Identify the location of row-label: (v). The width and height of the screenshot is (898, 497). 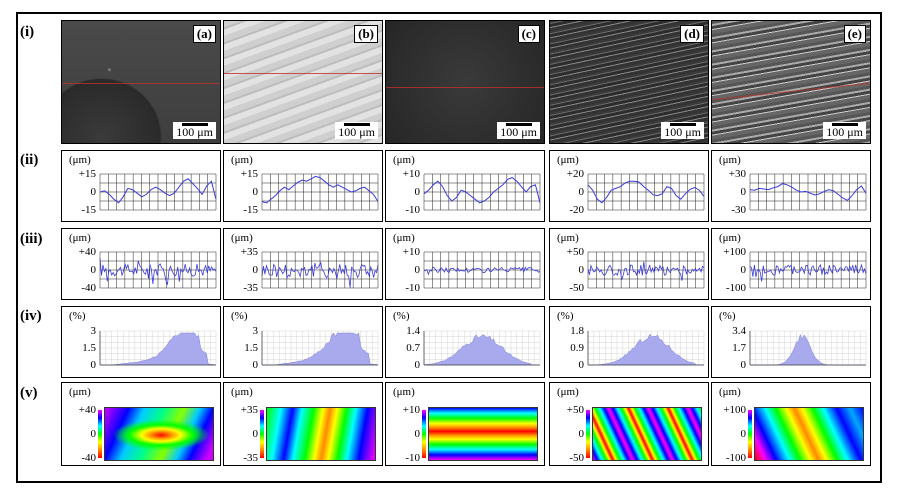
(29, 393).